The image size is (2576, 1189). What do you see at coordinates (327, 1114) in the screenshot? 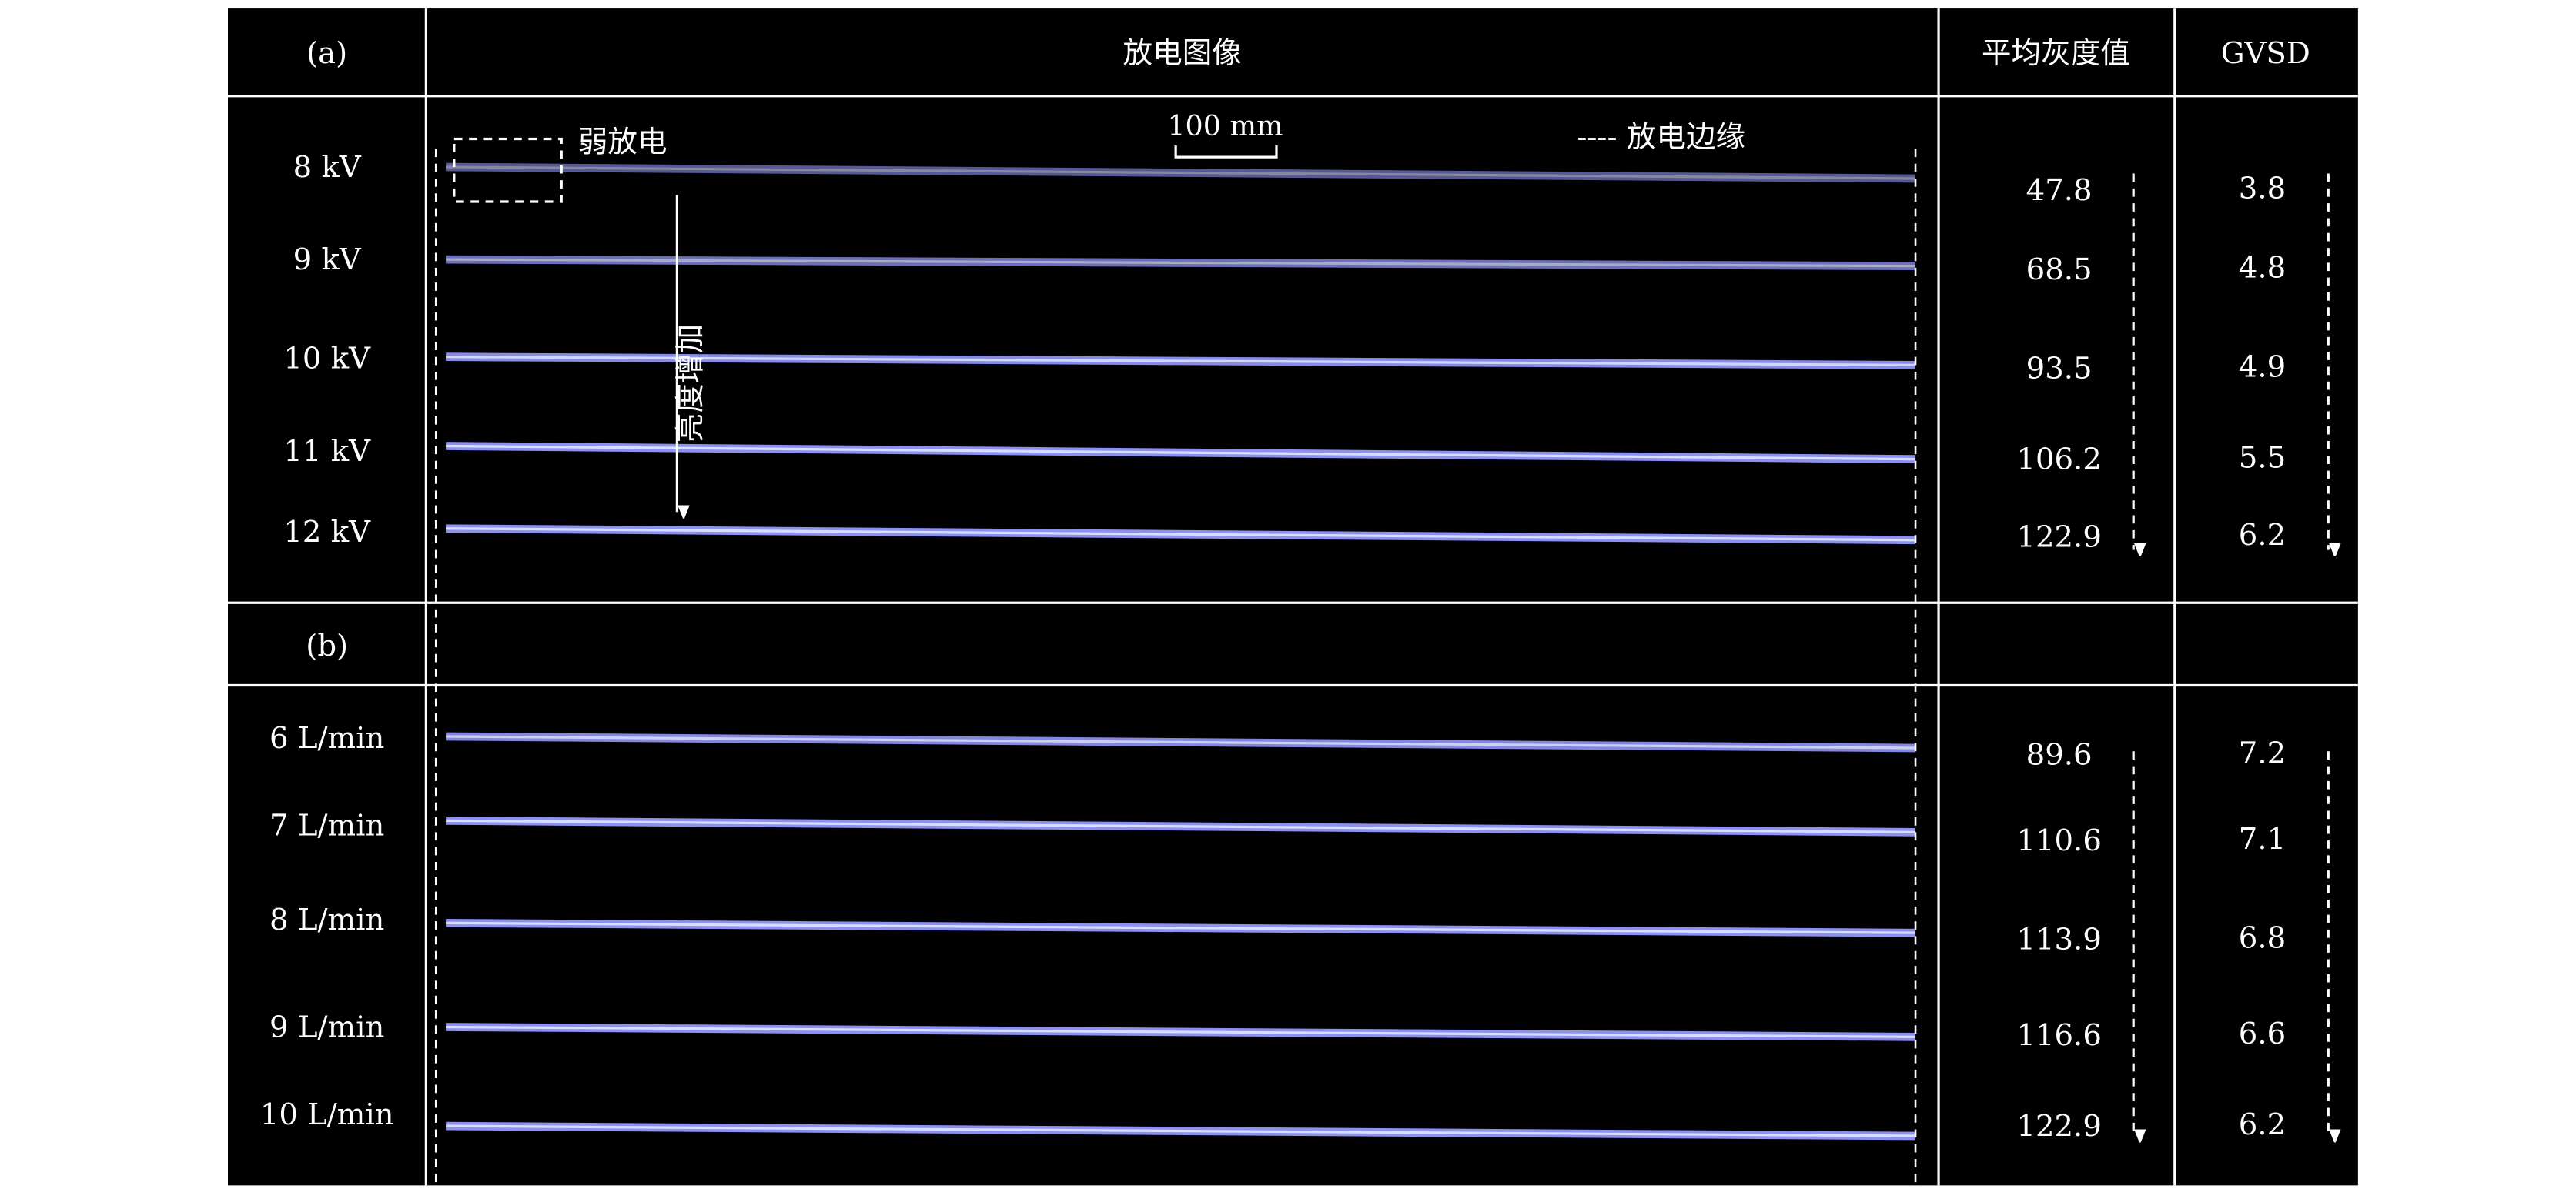
I see `condition-label: 10 L/min` at bounding box center [327, 1114].